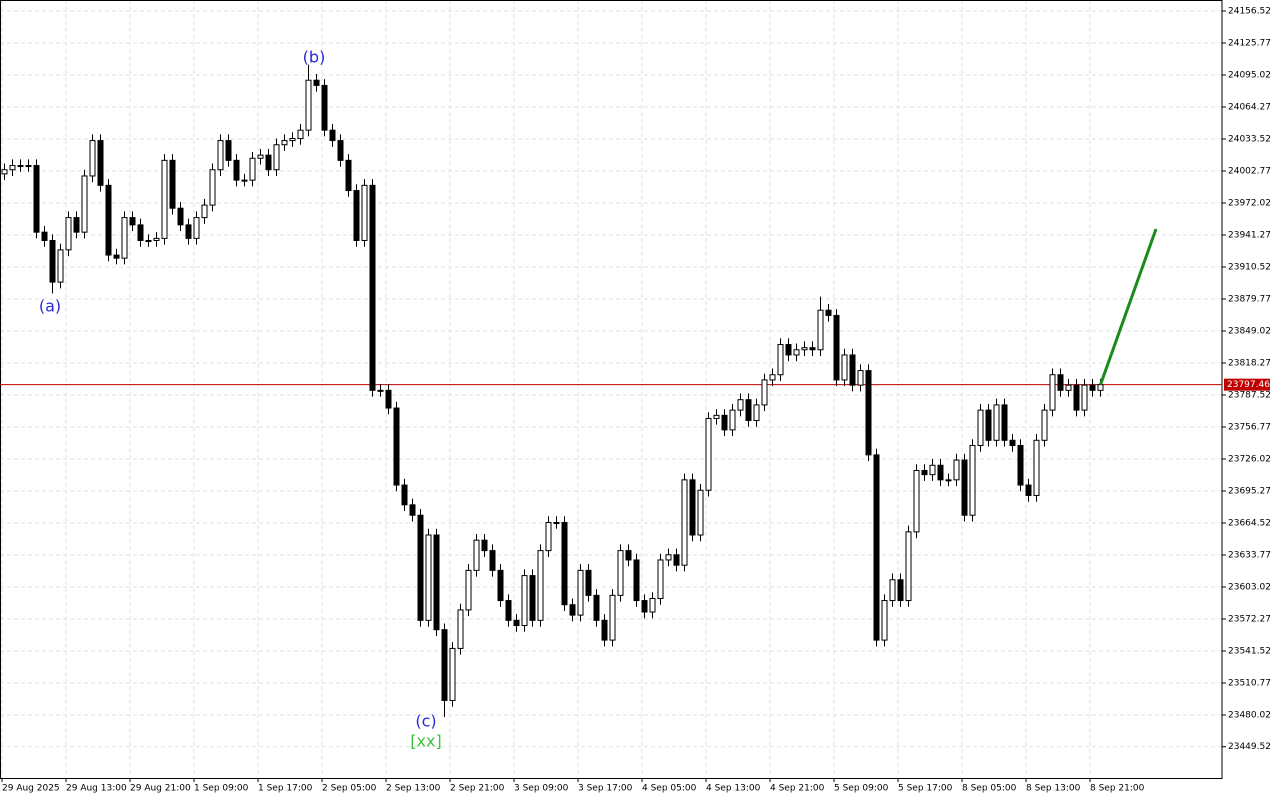 Image resolution: width=1280 pixels, height=800 pixels. I want to click on x-tick-label: 4 Sep 21:00, so click(797, 789).